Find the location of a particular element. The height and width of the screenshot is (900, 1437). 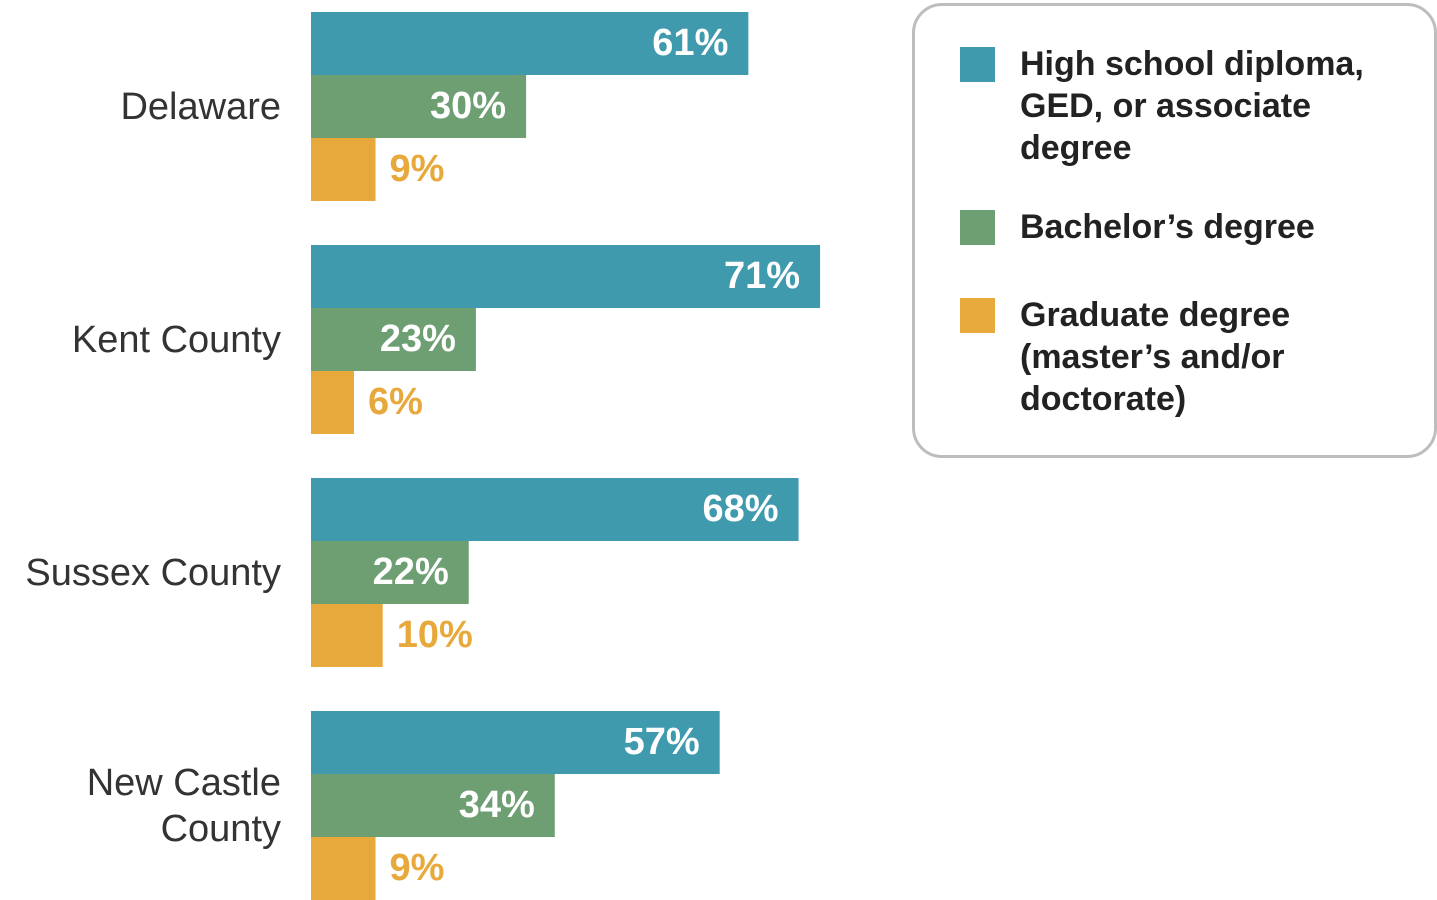

legend-label: Bachelor’s degree is located at coordinates (1167, 227).